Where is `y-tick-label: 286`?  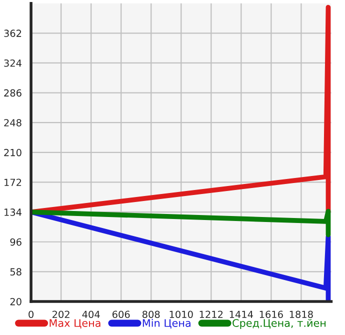 y-tick-label: 286 is located at coordinates (13, 93).